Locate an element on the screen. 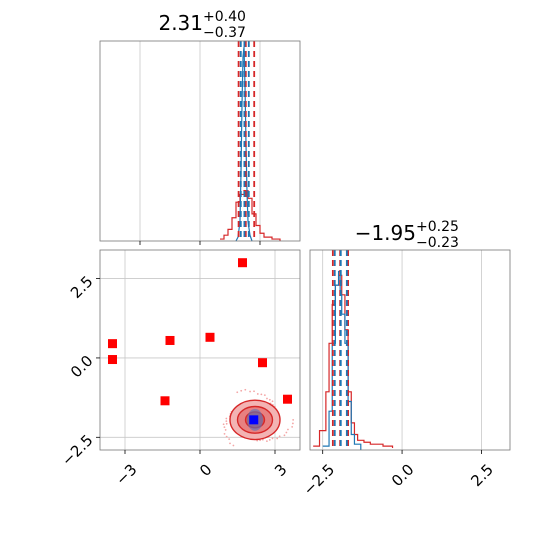 This screenshot has width=550, height=550. x-tick-label-2: 2.5 is located at coordinates (482, 475).